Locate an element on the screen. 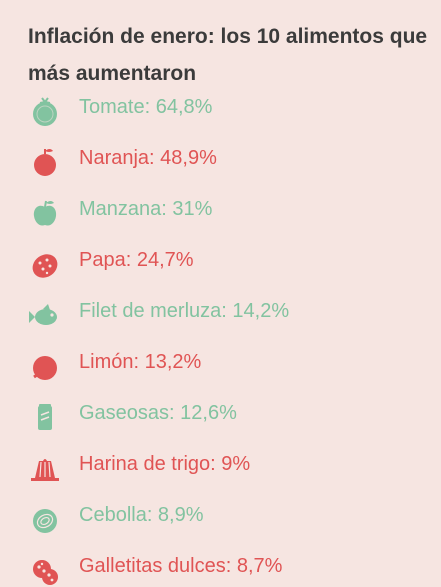 The height and width of the screenshot is (587, 441). list-item: Cebolla: 8,9% is located at coordinates (220, 516).